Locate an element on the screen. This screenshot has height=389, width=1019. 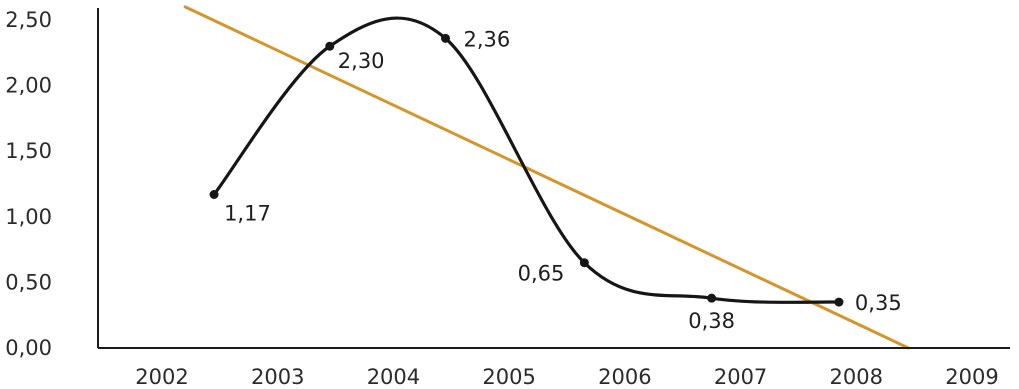
x-tick-label: 2006 is located at coordinates (624, 377).